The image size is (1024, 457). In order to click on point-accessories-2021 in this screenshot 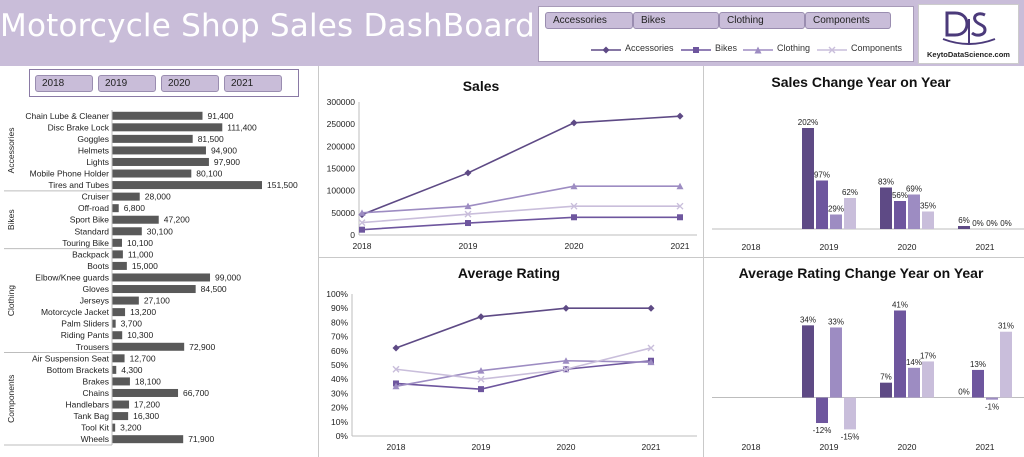, I will do `click(680, 116)`.